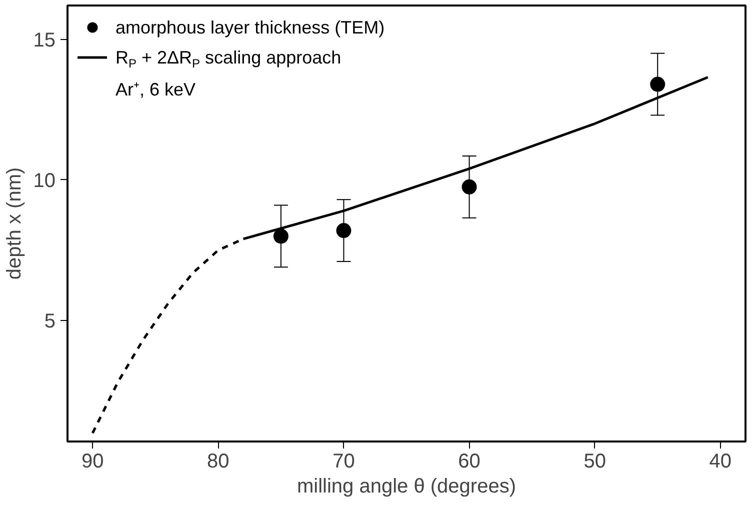  Describe the element at coordinates (406, 487) in the screenshot. I see `x-axis-title: milling angle θ (degrees)` at that location.